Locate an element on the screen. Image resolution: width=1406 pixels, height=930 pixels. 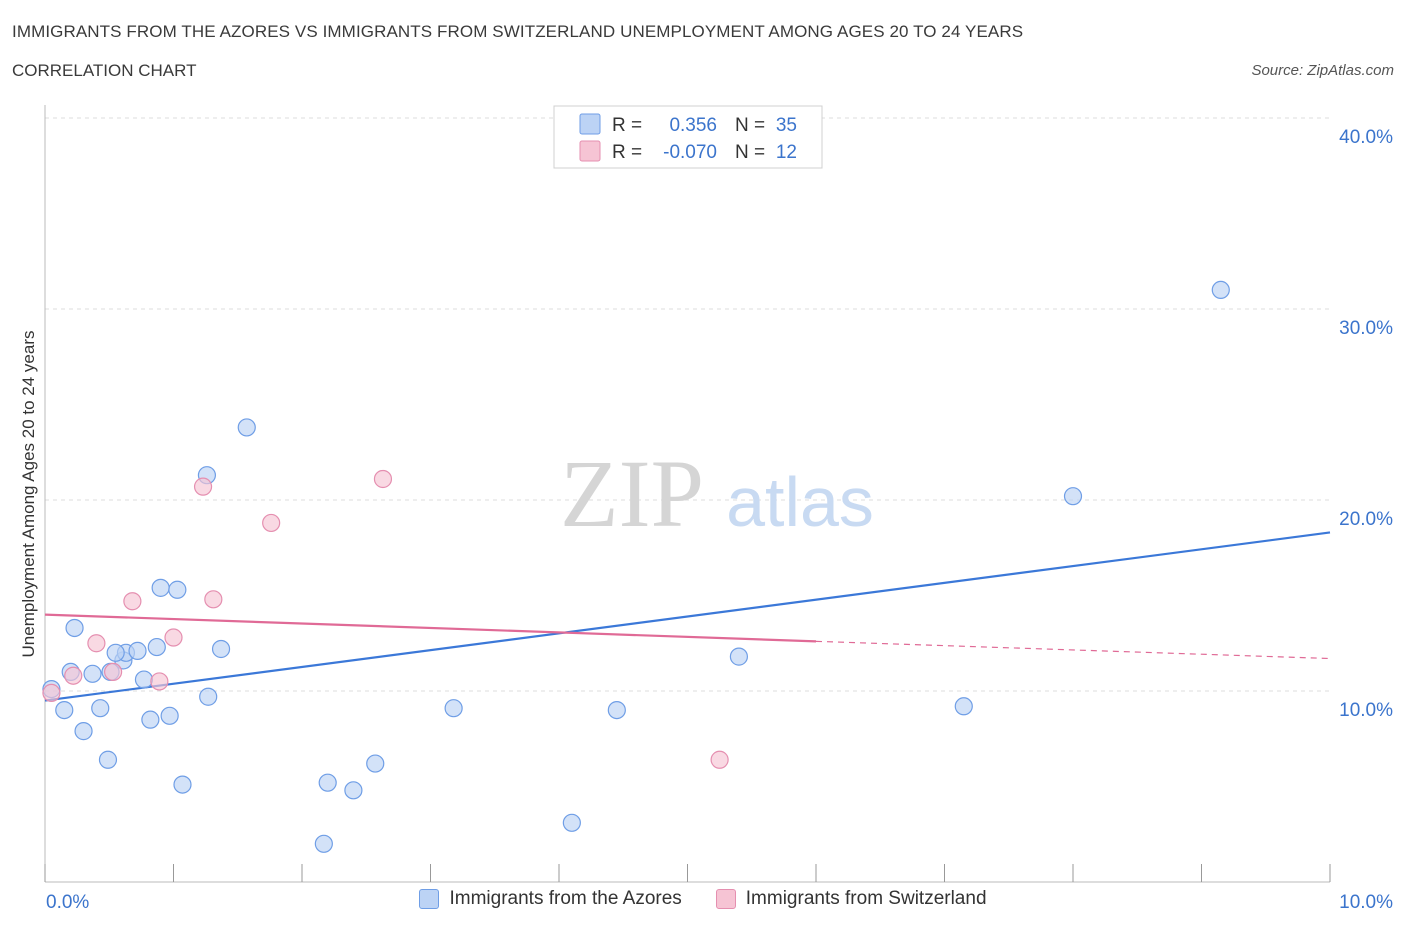
legend-switzerland-n-label: N = is located at coordinates (750, 152).